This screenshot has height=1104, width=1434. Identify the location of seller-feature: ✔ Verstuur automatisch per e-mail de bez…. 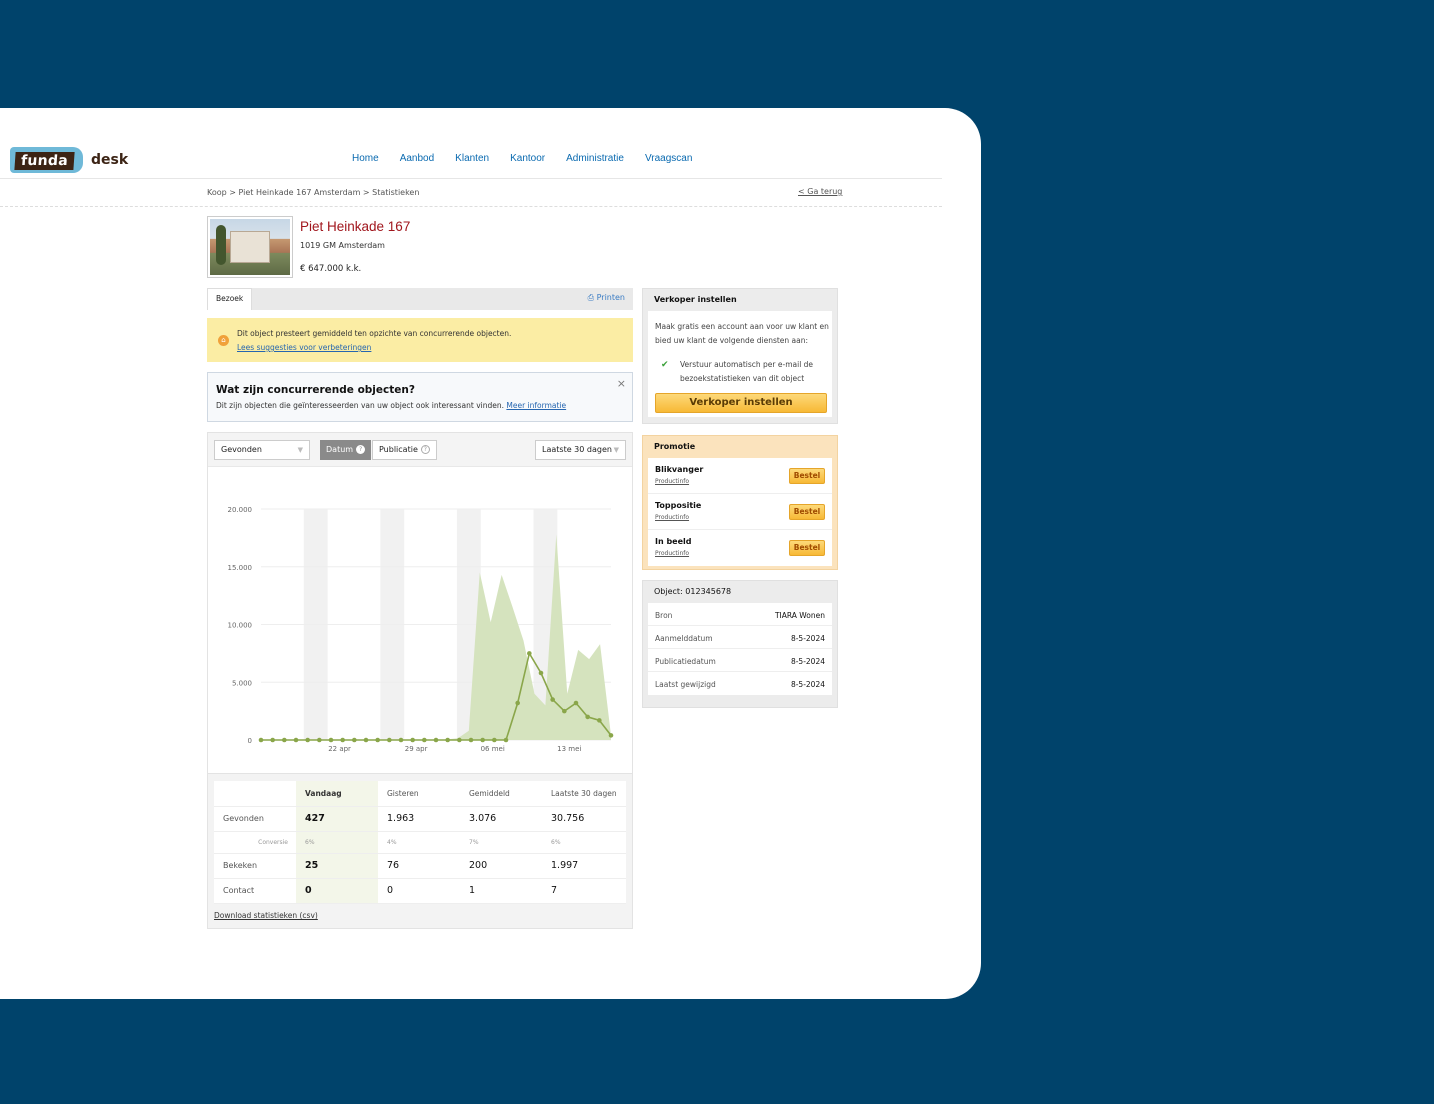
(741, 372).